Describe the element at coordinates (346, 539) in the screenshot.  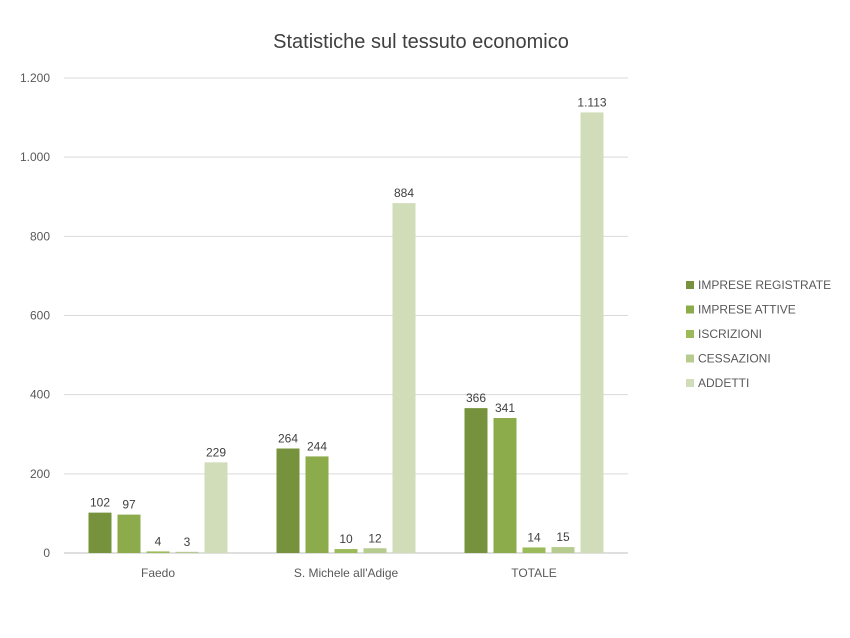
I see `data-label: 10` at that location.